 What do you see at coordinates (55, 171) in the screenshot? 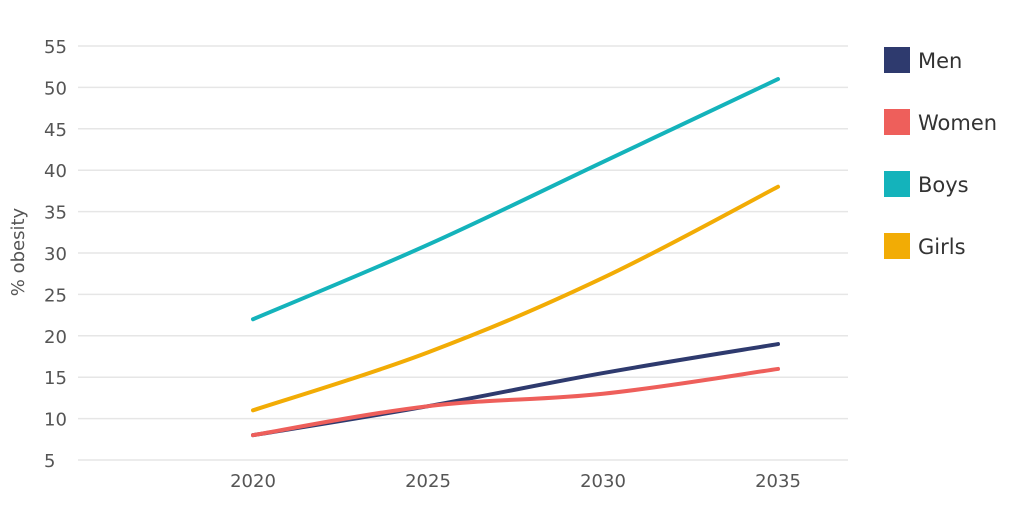
I see `y-tick-label: 40` at bounding box center [55, 171].